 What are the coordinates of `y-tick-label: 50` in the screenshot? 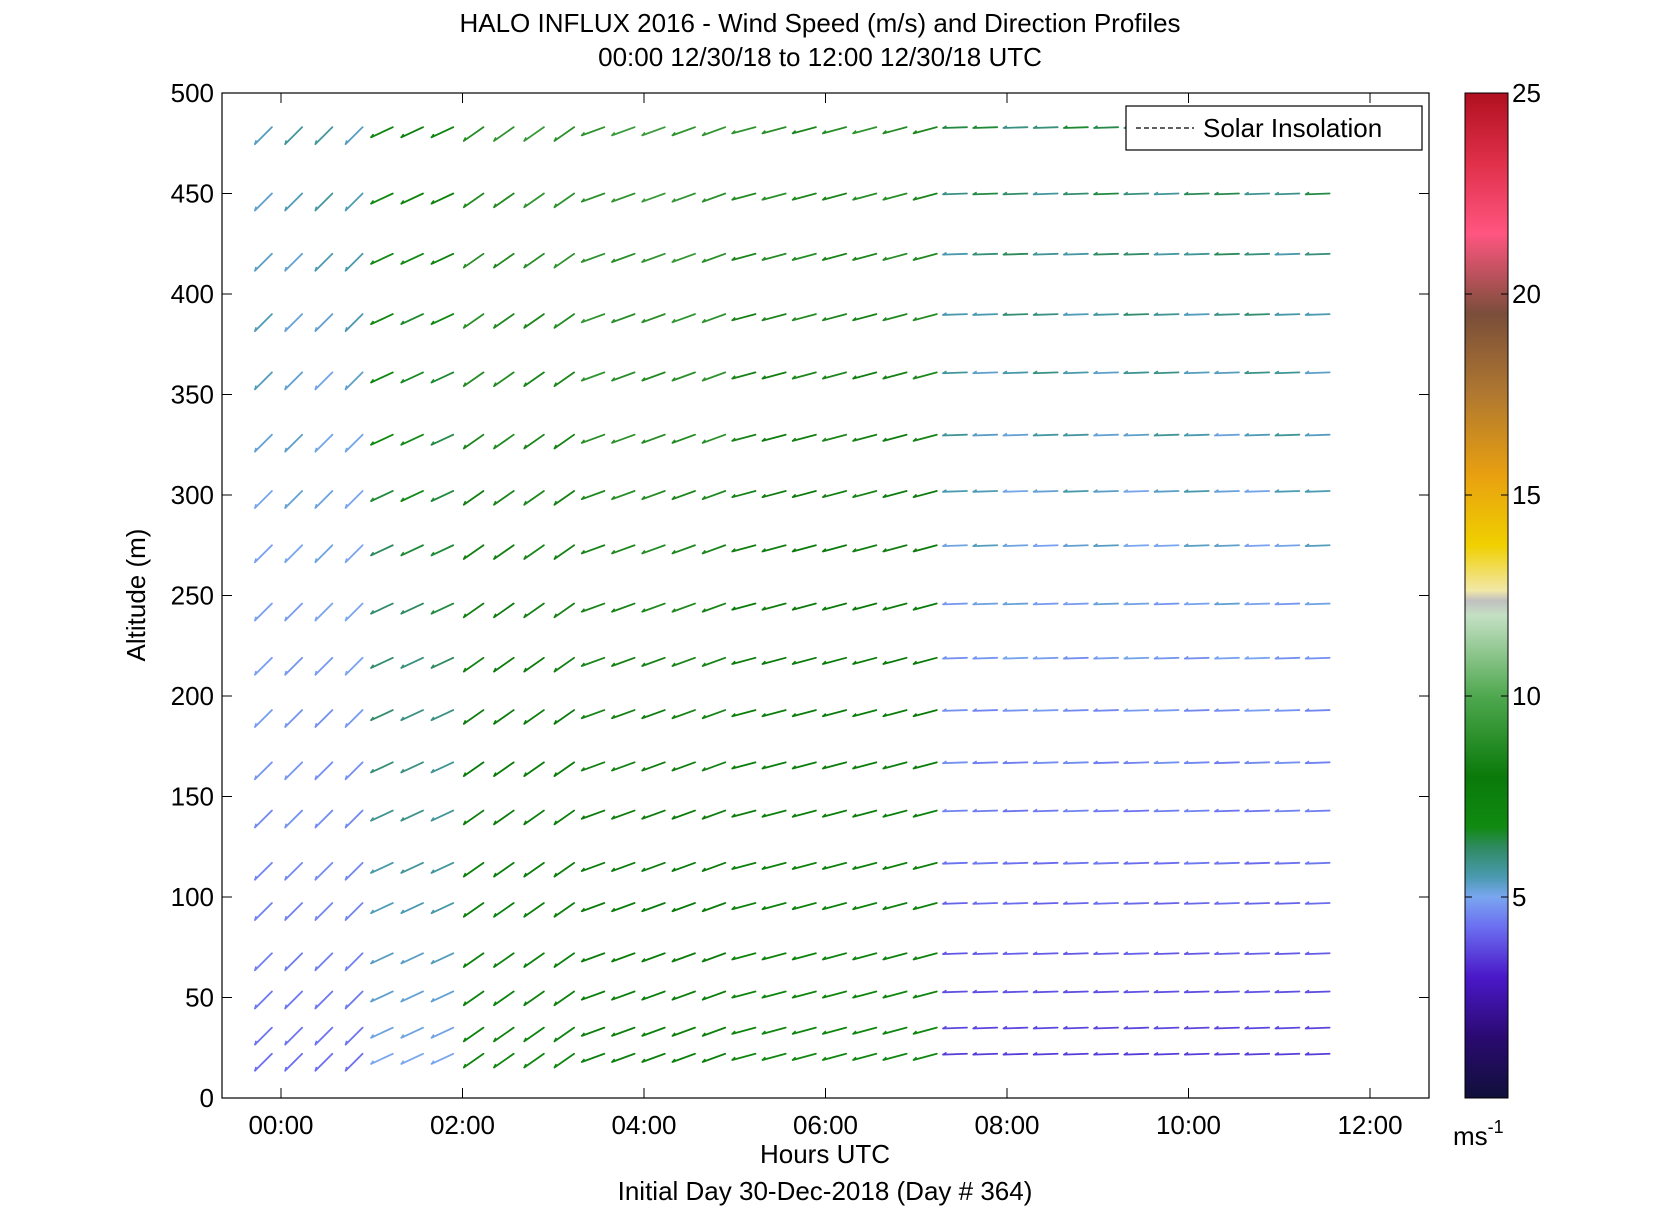 It's located at (199, 998).